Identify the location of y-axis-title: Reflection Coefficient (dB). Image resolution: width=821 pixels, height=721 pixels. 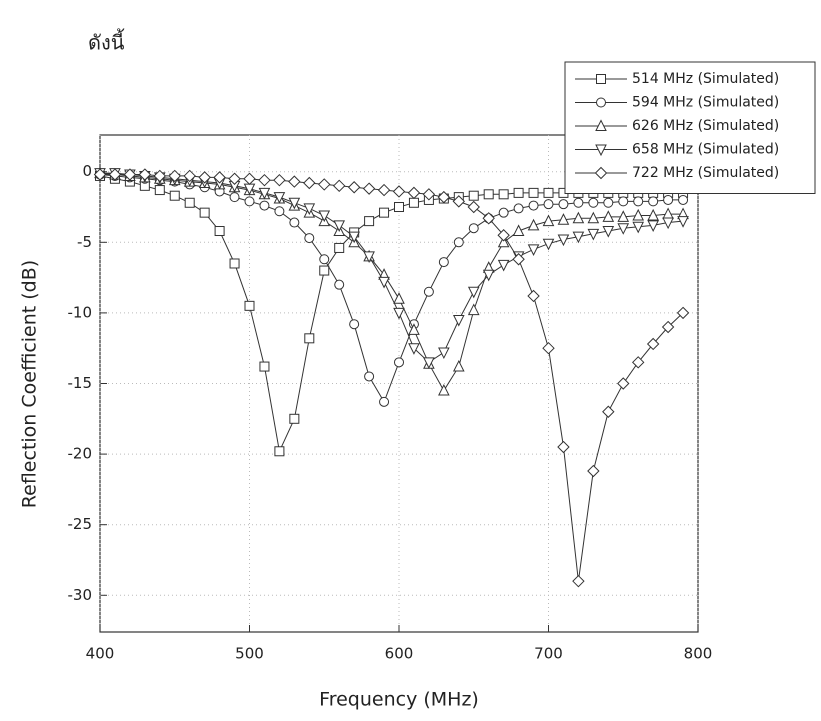
(30, 384).